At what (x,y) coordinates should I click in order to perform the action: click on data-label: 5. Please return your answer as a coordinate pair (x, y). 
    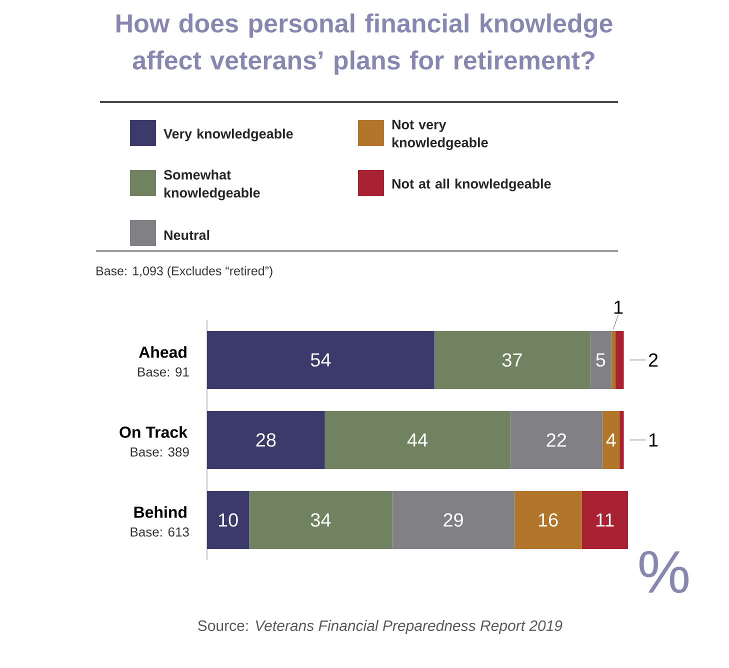
    Looking at the image, I should click on (601, 360).